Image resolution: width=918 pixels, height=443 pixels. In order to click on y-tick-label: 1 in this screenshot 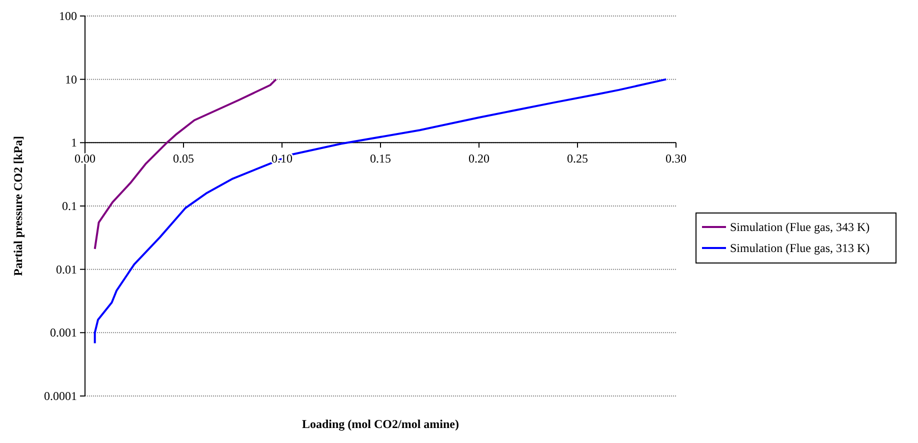, I will do `click(74, 143)`.